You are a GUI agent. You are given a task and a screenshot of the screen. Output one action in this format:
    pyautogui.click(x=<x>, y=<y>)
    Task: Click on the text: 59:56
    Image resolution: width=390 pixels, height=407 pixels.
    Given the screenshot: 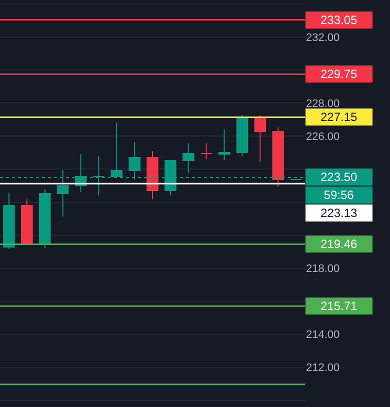 What is the action you would take?
    pyautogui.click(x=339, y=195)
    